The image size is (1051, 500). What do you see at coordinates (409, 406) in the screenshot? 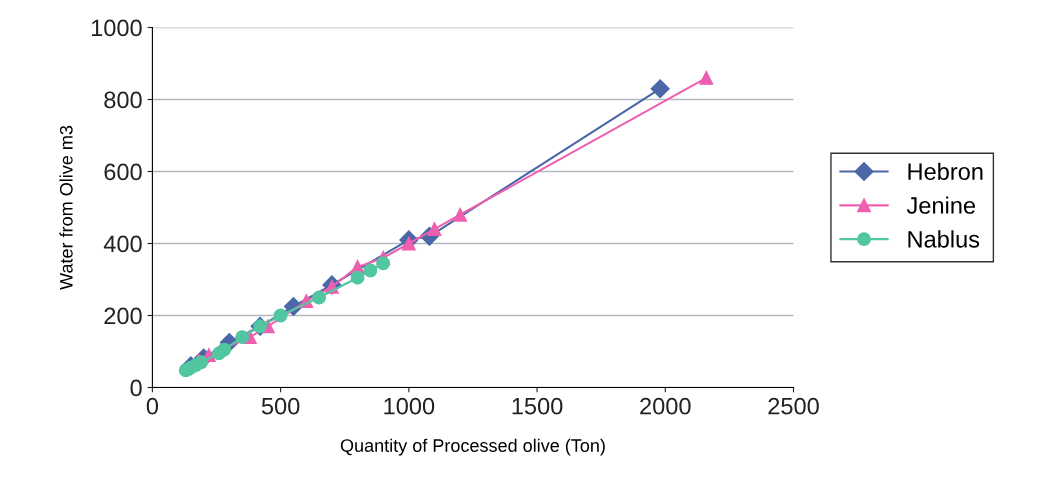
I see `x-tick-label: 1000` at bounding box center [409, 406].